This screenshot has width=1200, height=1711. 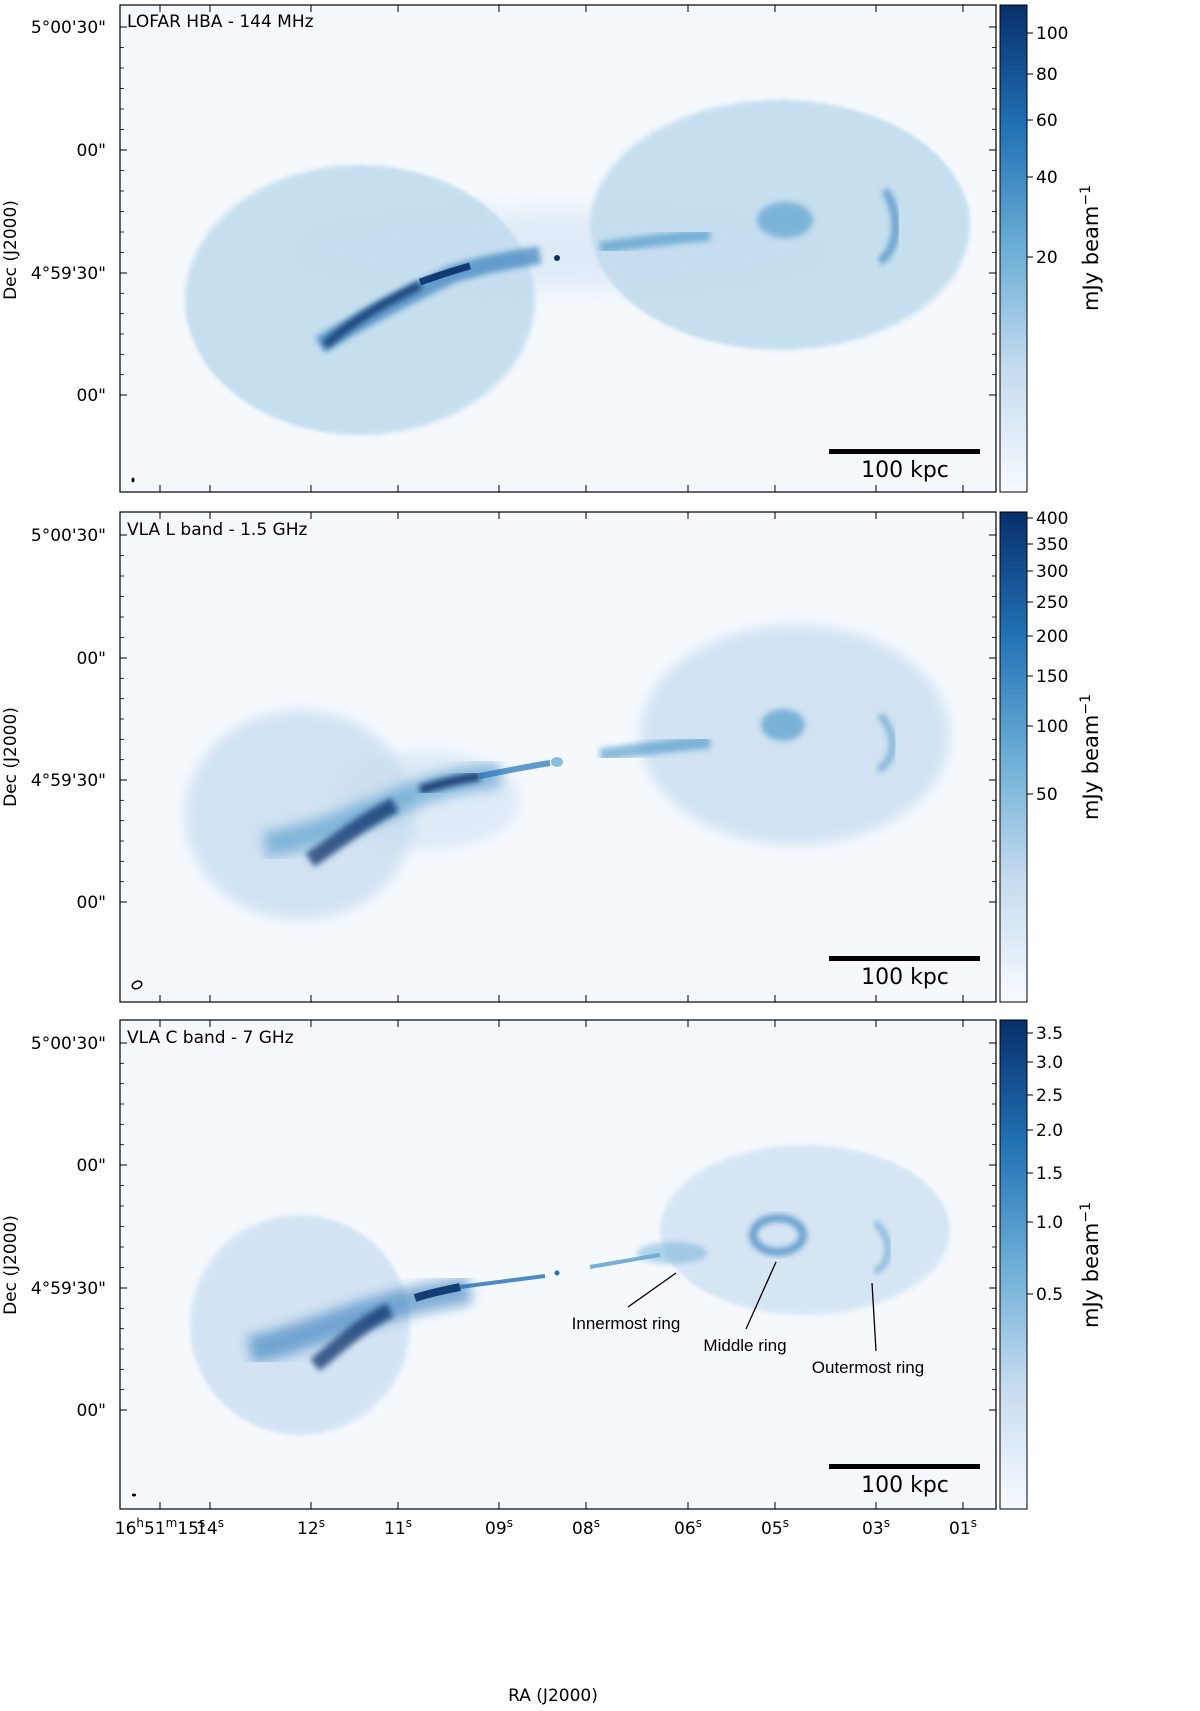 I want to click on colorbar-tick-label: 200, so click(x=1052, y=637).